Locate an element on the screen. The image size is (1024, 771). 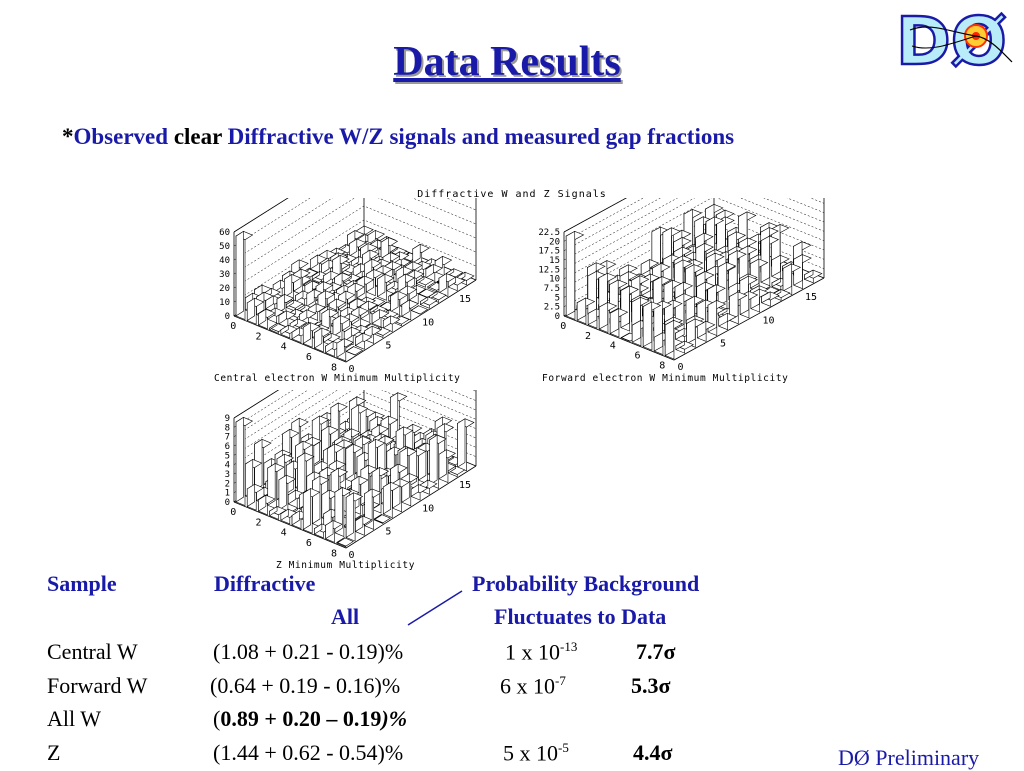
x-tick-label: 8 is located at coordinates (334, 553).